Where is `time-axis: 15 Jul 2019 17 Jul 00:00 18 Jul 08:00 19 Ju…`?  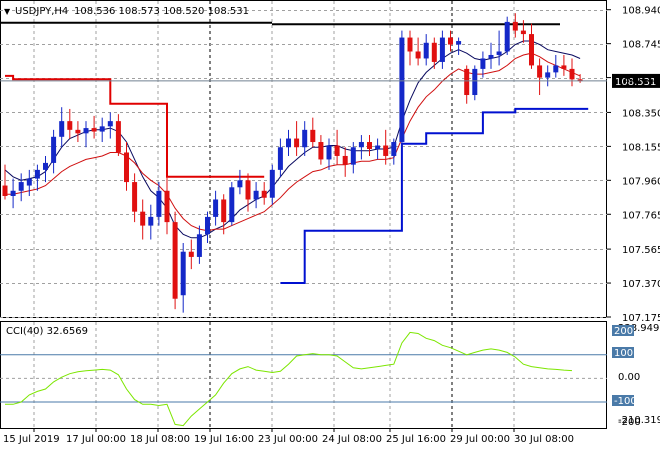 time-axis: 15 Jul 2019 17 Jul 00:00 18 Jul 08:00 19 Ju… is located at coordinates (288, 436).